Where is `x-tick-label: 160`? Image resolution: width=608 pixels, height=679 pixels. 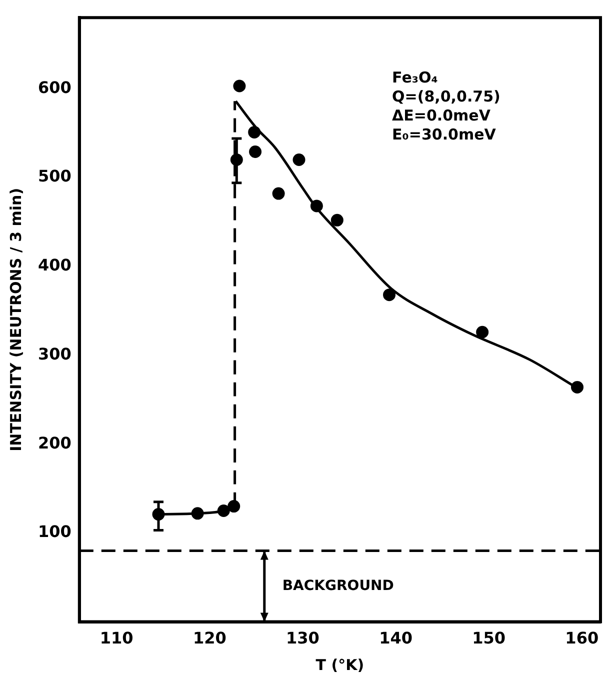
x-tick-label: 160 is located at coordinates (582, 638).